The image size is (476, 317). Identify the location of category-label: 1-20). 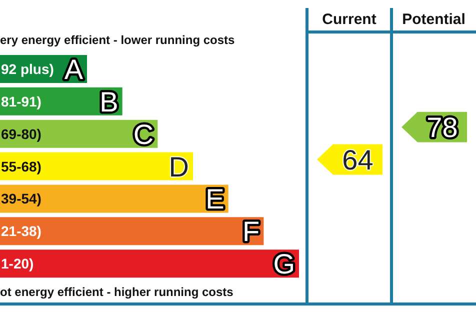
(17, 264).